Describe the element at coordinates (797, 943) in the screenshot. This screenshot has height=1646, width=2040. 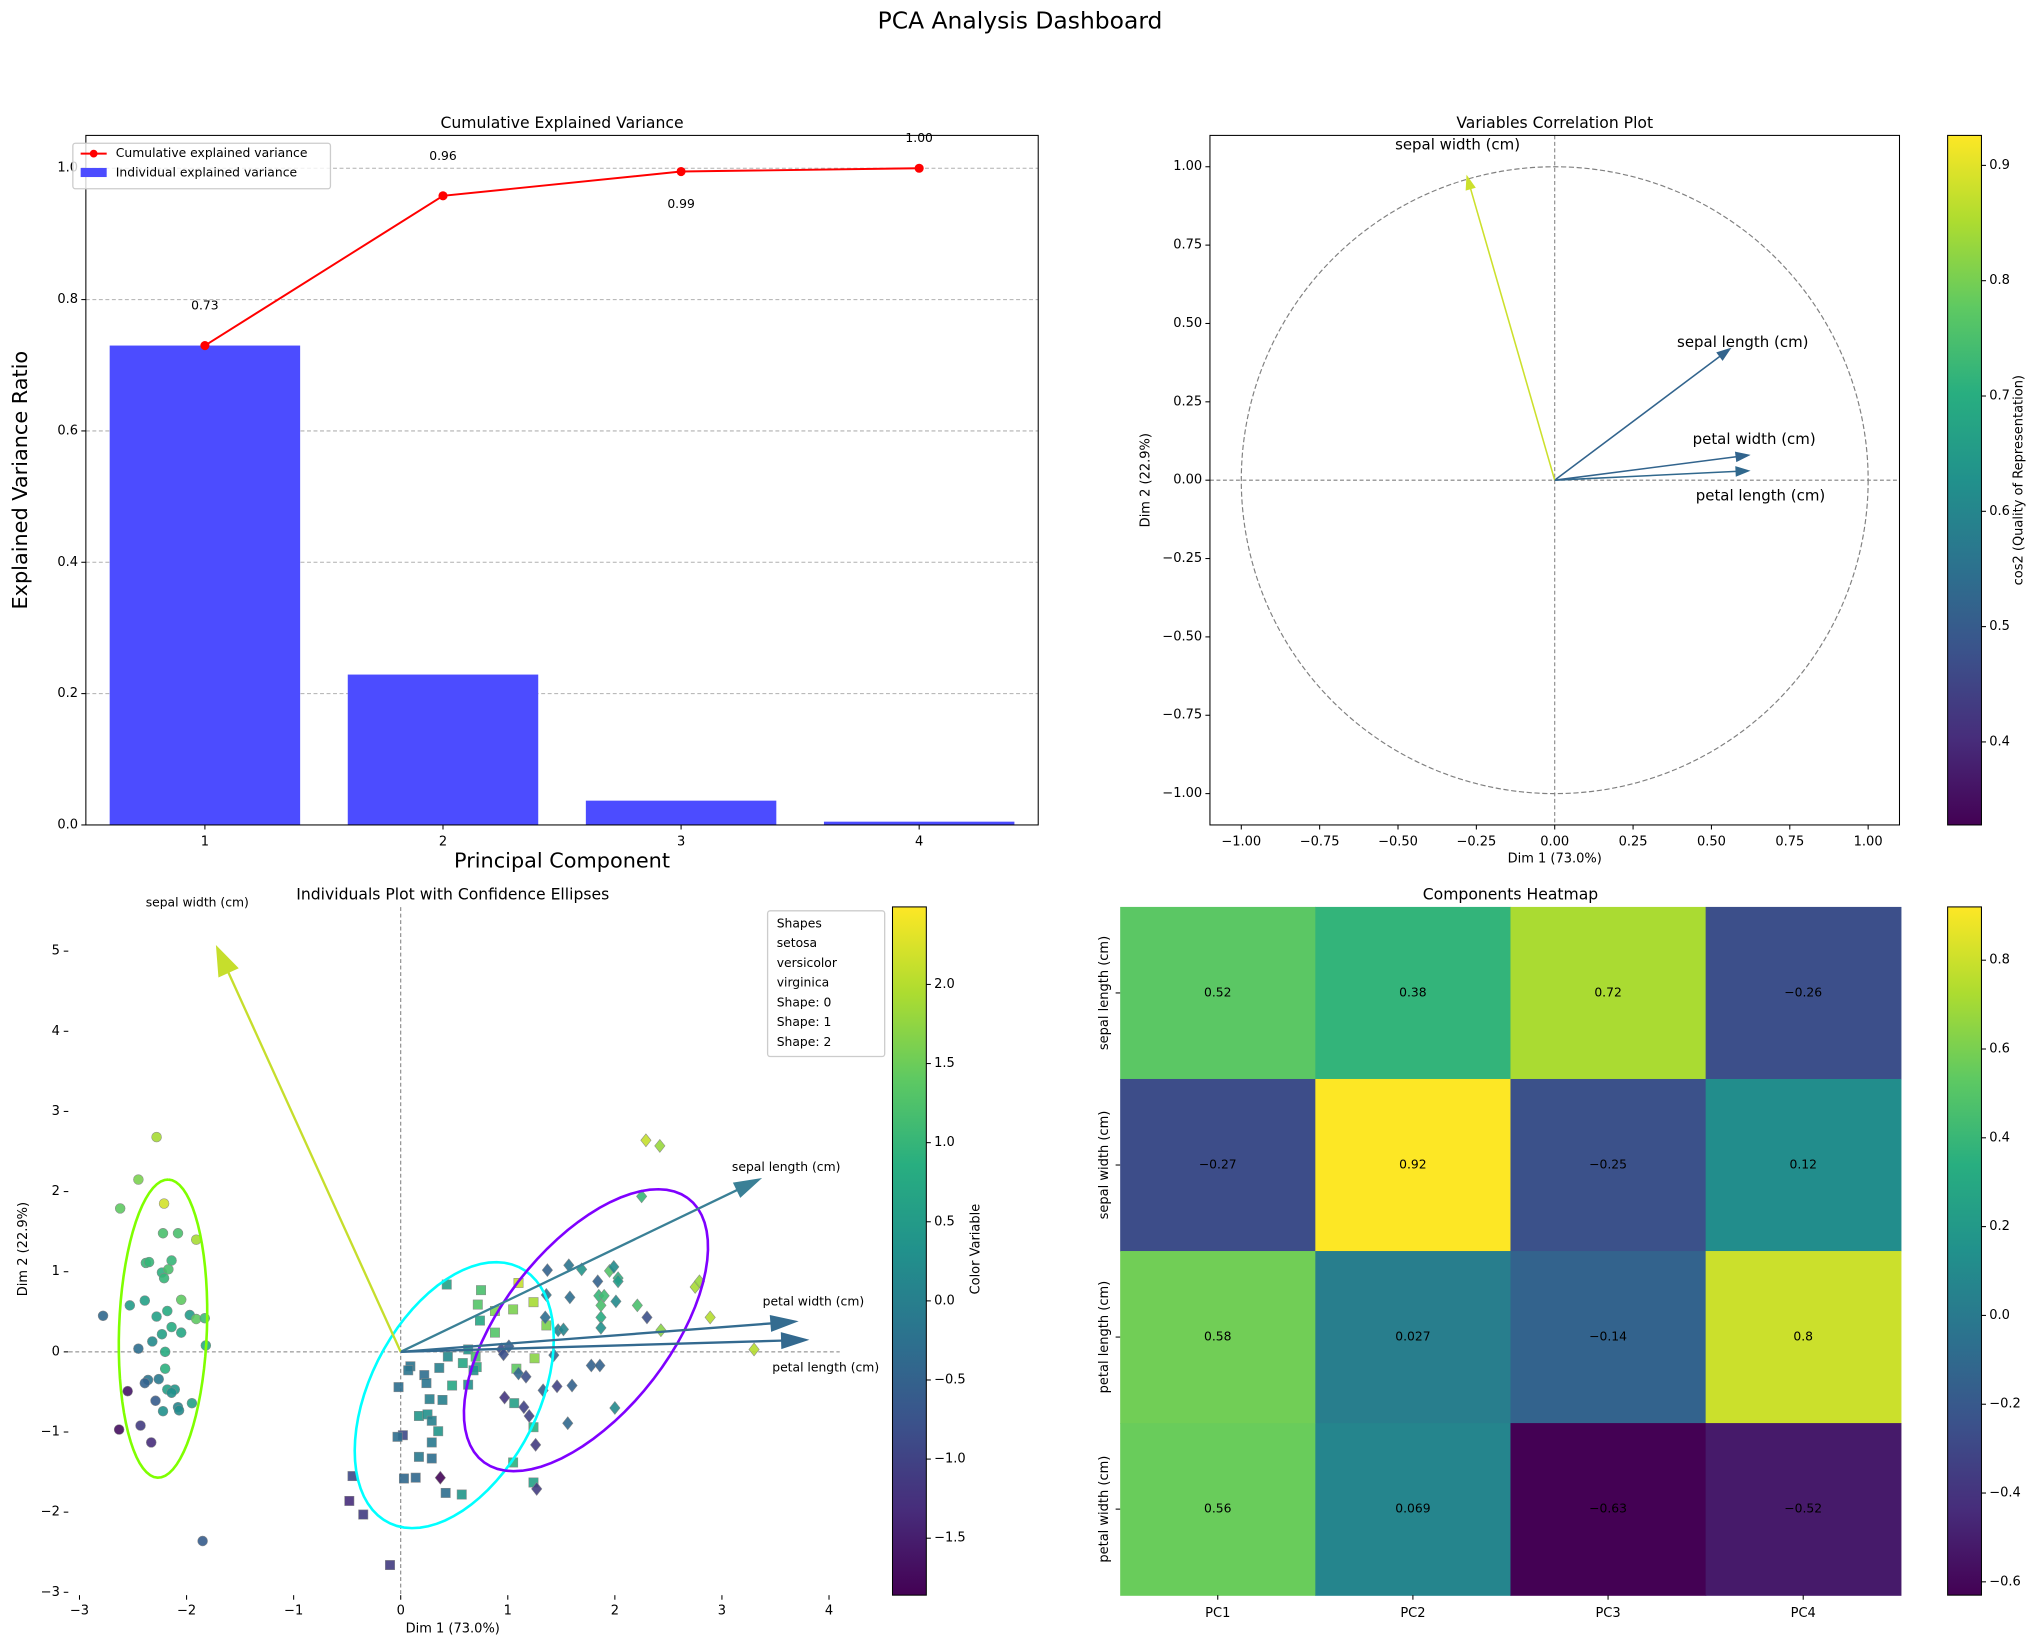
I see `legend-label: setosa` at that location.